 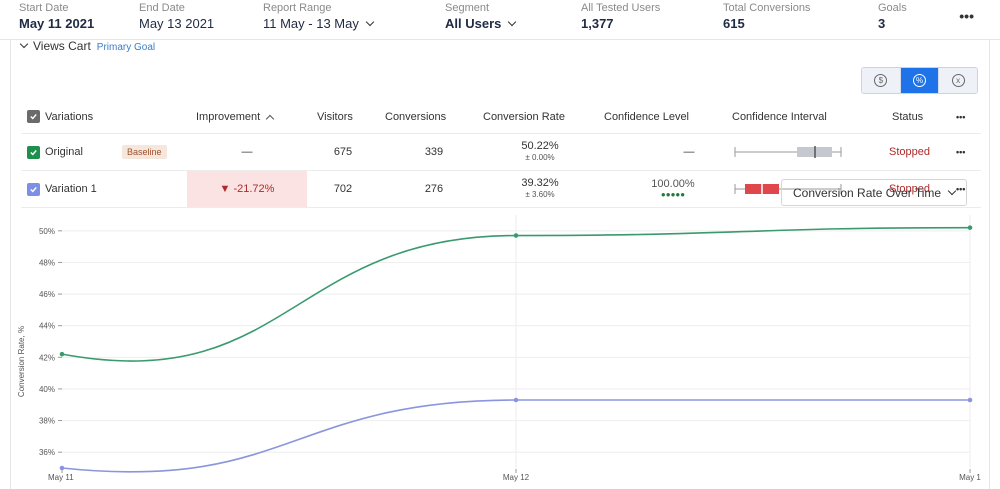 I want to click on toggle-percent: %, so click(x=920, y=80).